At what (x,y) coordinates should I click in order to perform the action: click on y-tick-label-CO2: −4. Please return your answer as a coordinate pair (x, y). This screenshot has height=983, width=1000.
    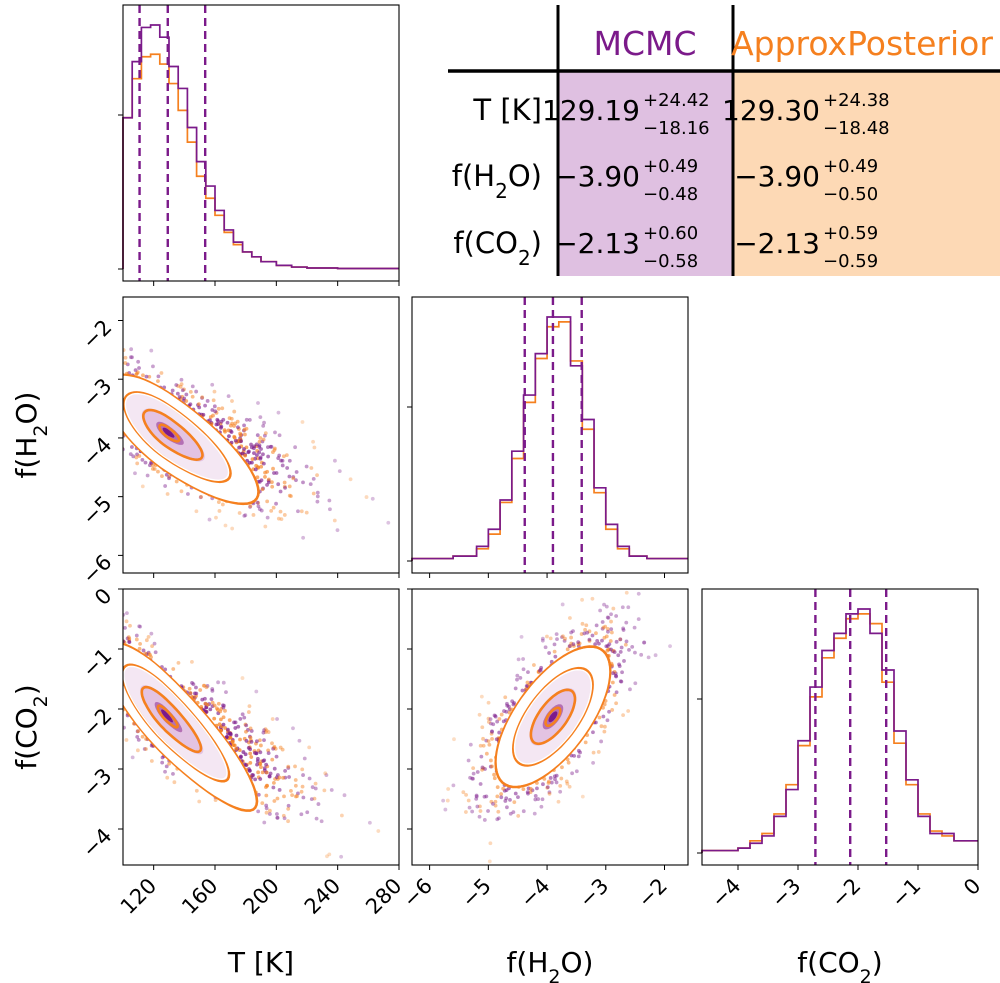
    Looking at the image, I should click on (97, 843).